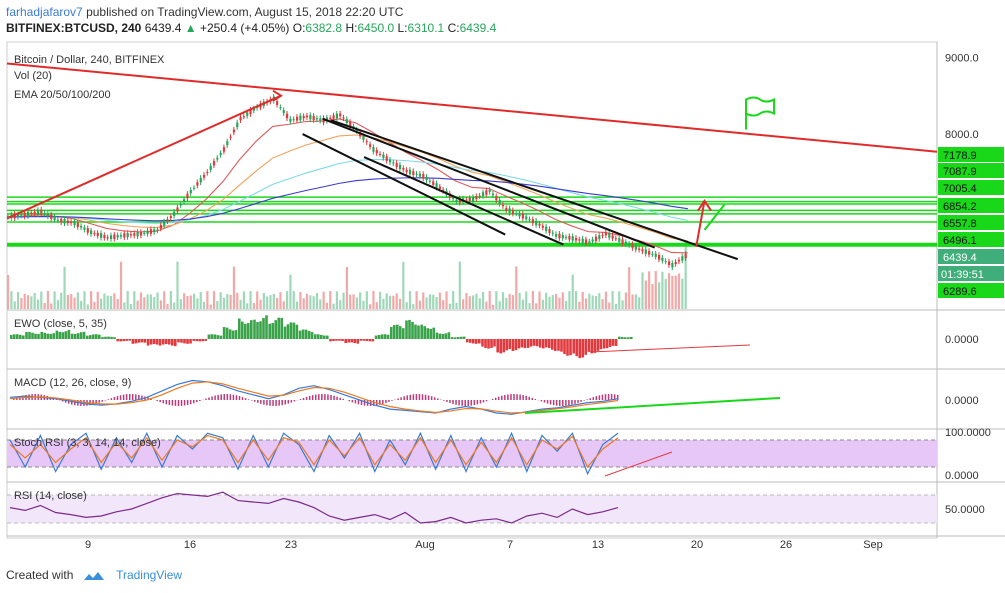 The image size is (1005, 593). Describe the element at coordinates (960, 156) in the screenshot. I see `price-tag-label: 7178.9` at that location.